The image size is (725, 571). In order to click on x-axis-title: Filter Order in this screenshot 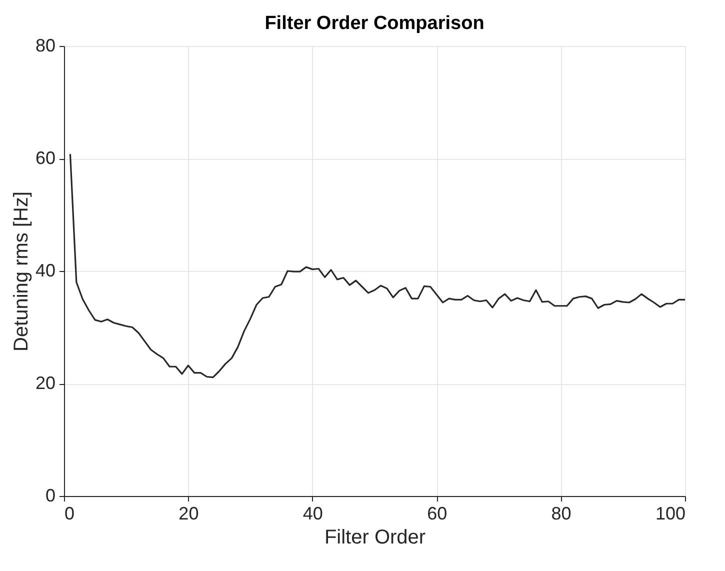, I will do `click(375, 537)`.